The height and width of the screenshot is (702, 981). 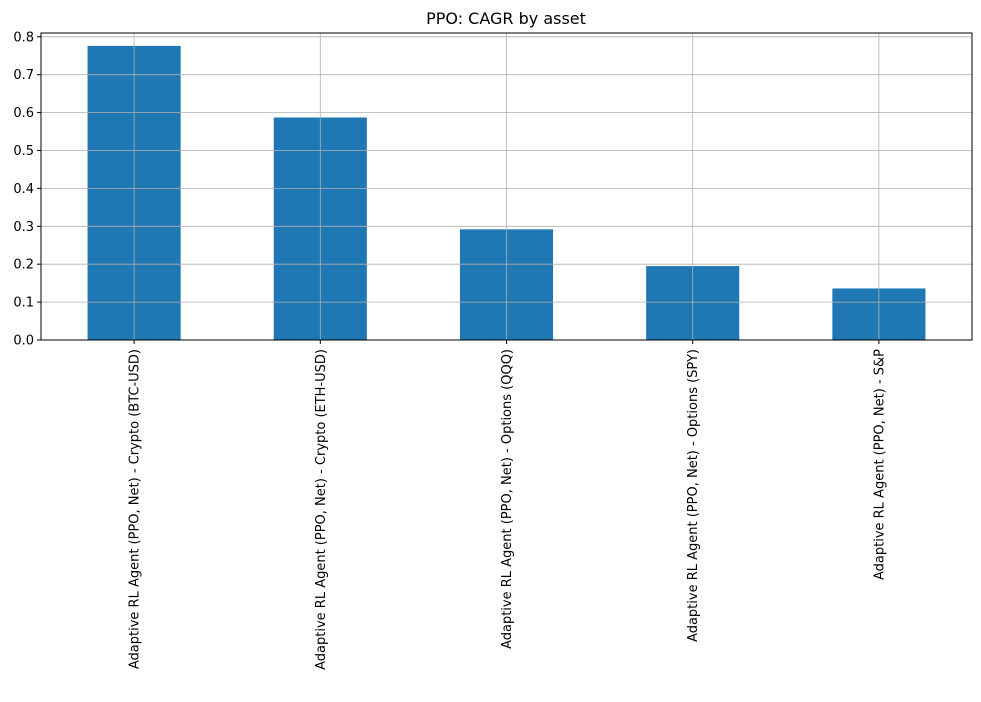 What do you see at coordinates (23, 265) in the screenshot?
I see `y-tick-label: 0.2` at bounding box center [23, 265].